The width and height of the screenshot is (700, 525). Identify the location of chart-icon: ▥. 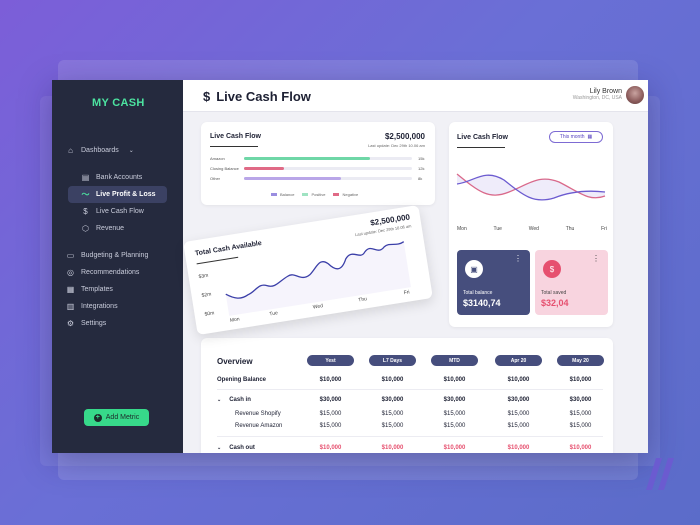
(70, 306).